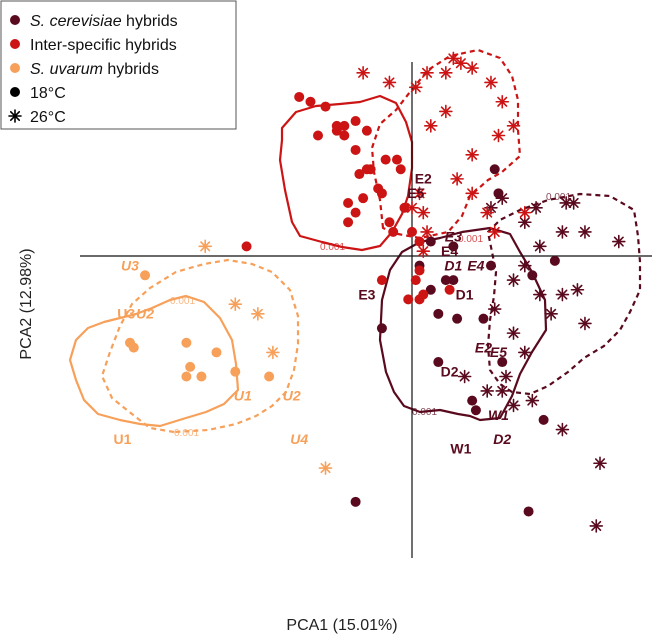 This screenshot has width=654, height=642. What do you see at coordinates (126, 314) in the screenshot?
I see `annotation-label: U3` at bounding box center [126, 314].